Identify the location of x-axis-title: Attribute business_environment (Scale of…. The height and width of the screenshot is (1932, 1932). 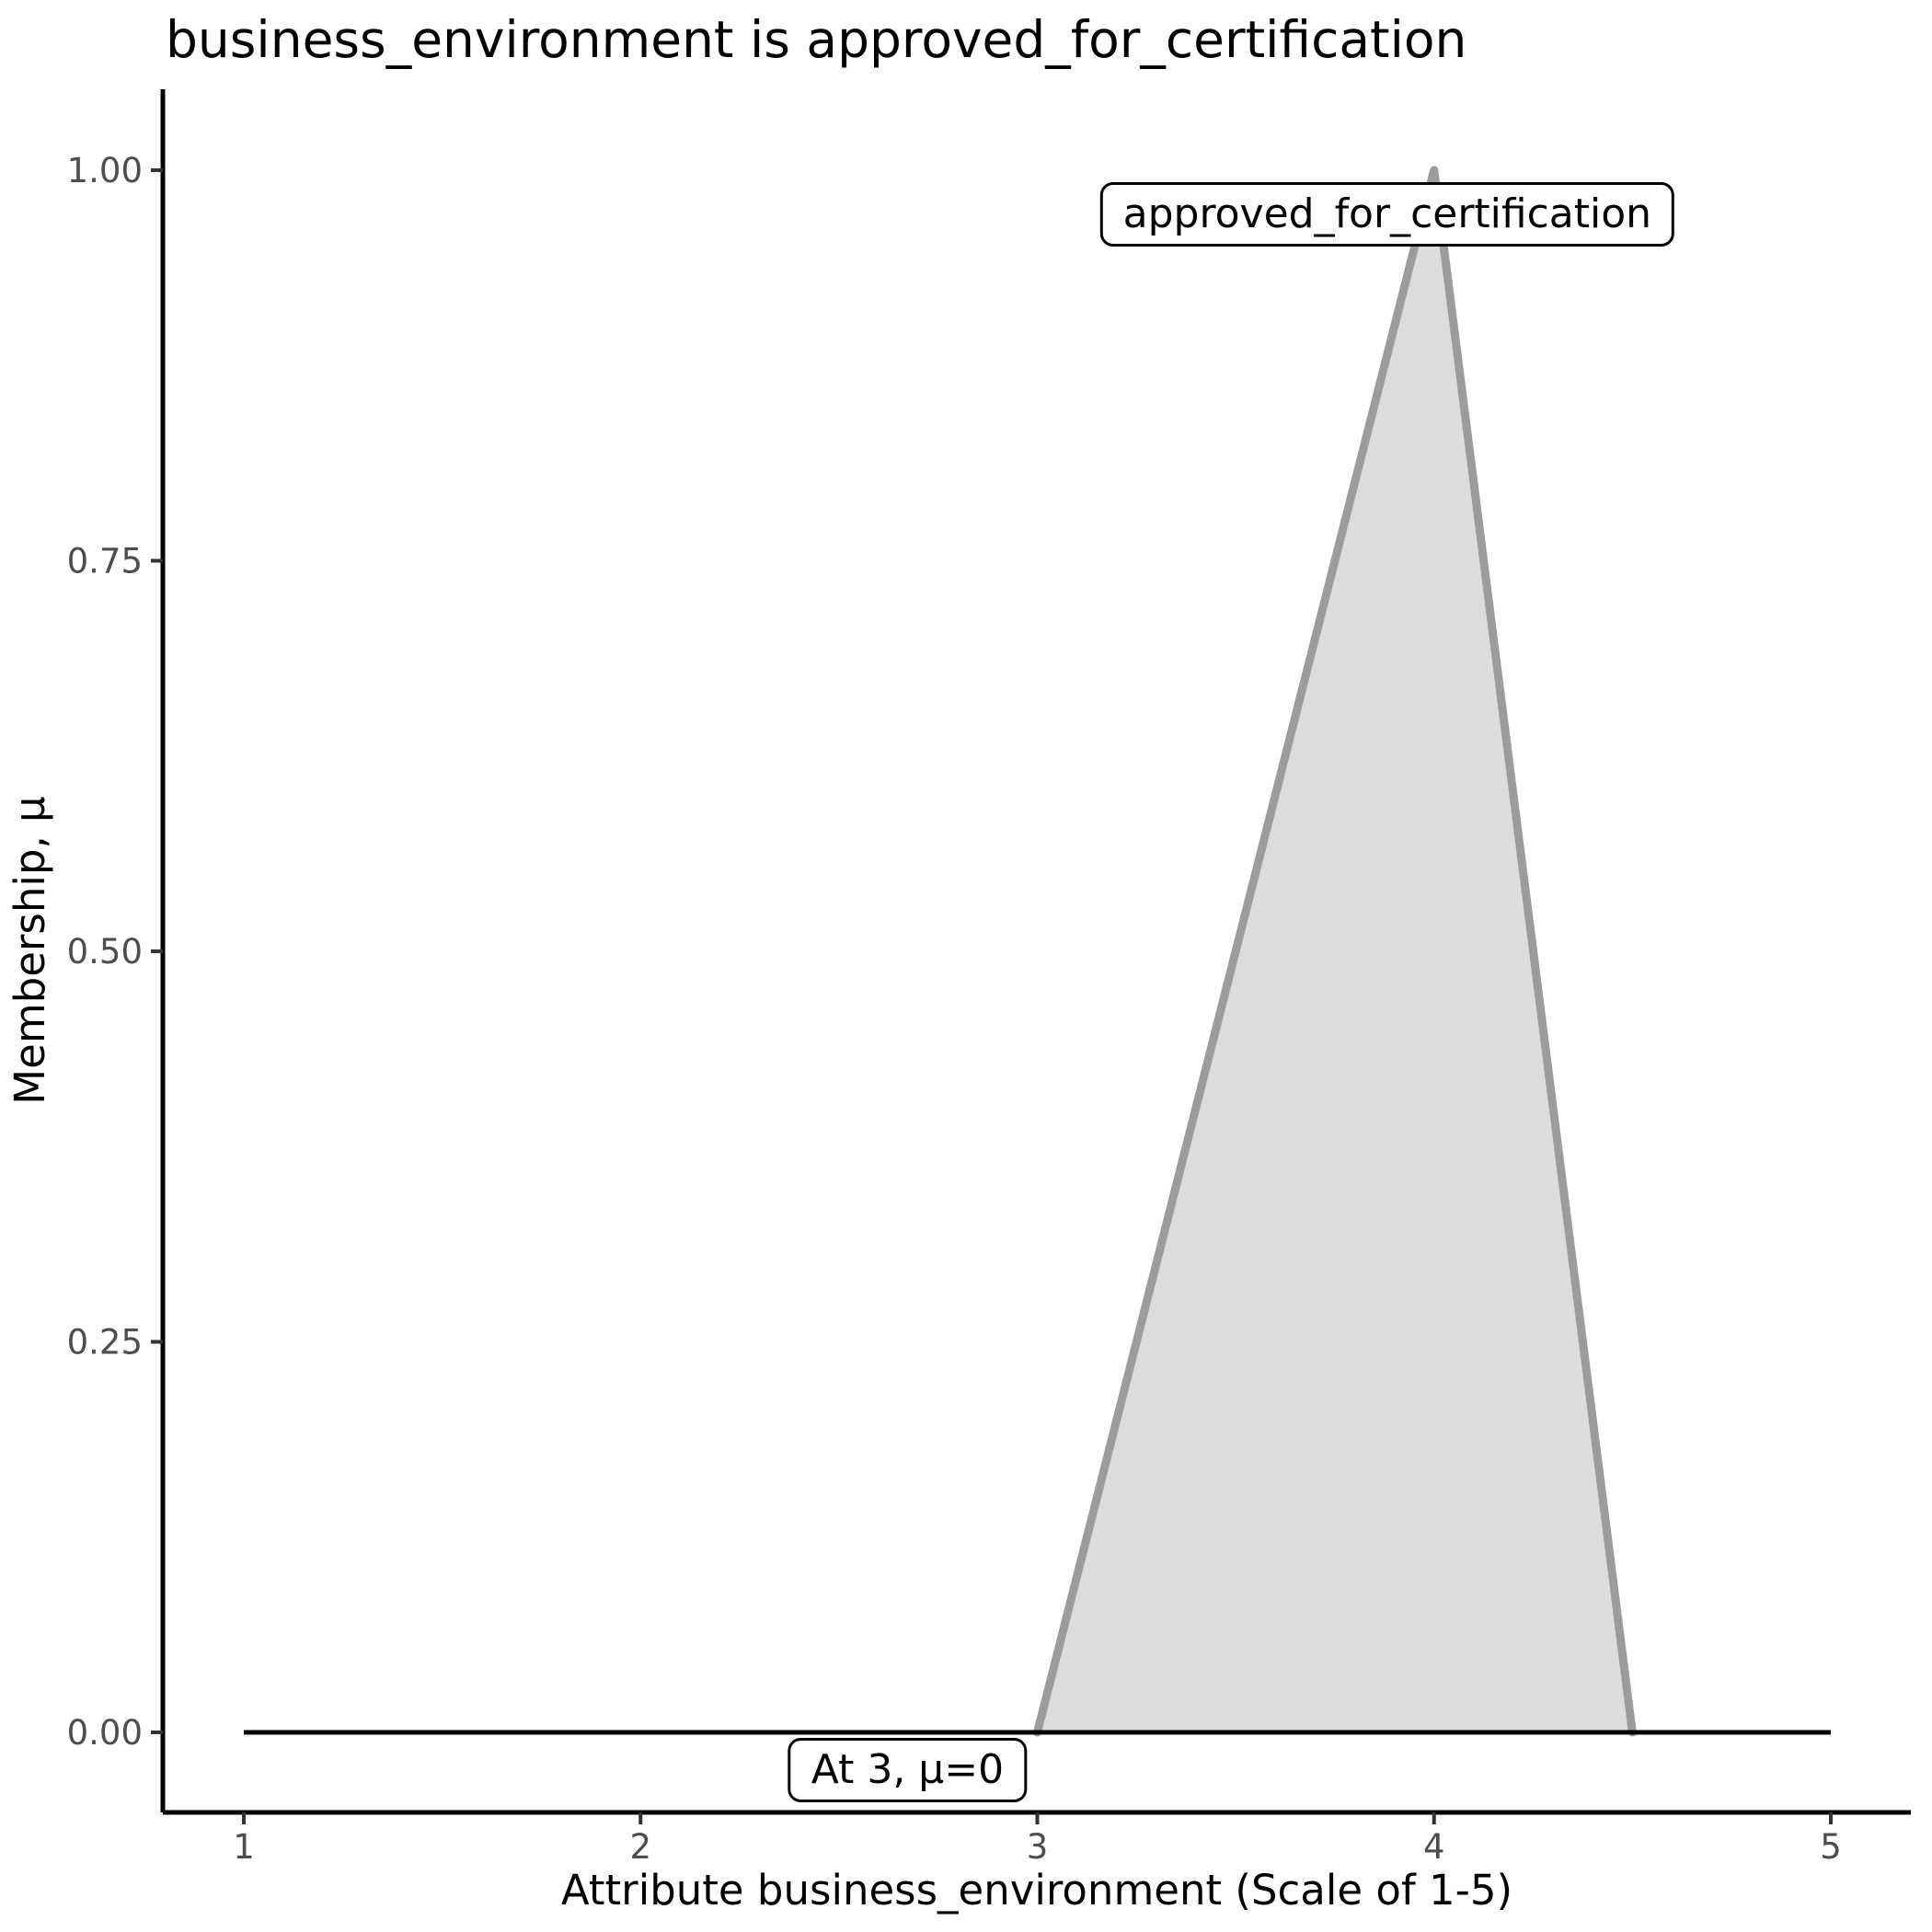
(1036, 1890).